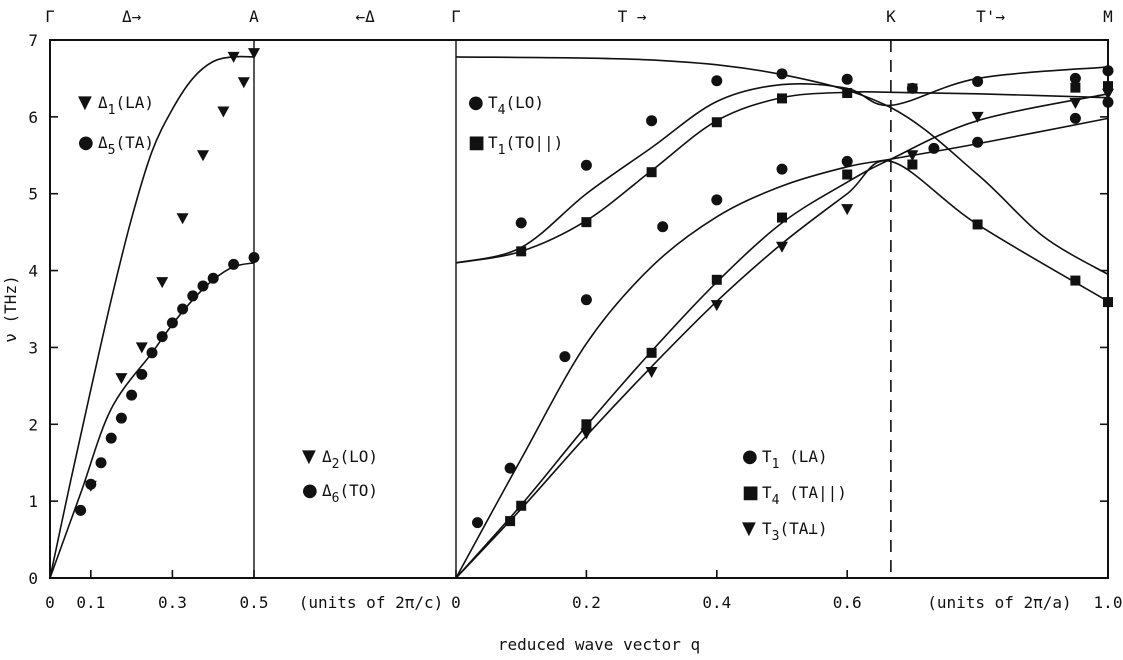 The image size is (1123, 660). What do you see at coordinates (632, 16) in the screenshot?
I see `top-point-label: T →` at bounding box center [632, 16].